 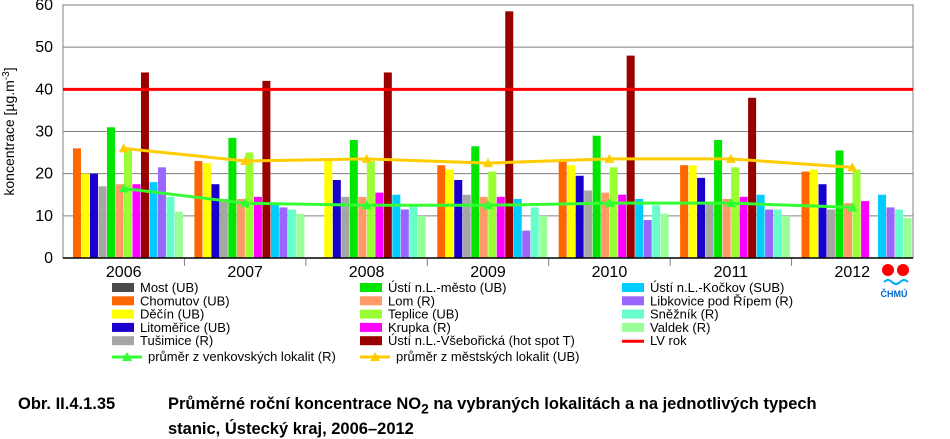 I want to click on y-tick-label: 20, so click(x=44, y=174).